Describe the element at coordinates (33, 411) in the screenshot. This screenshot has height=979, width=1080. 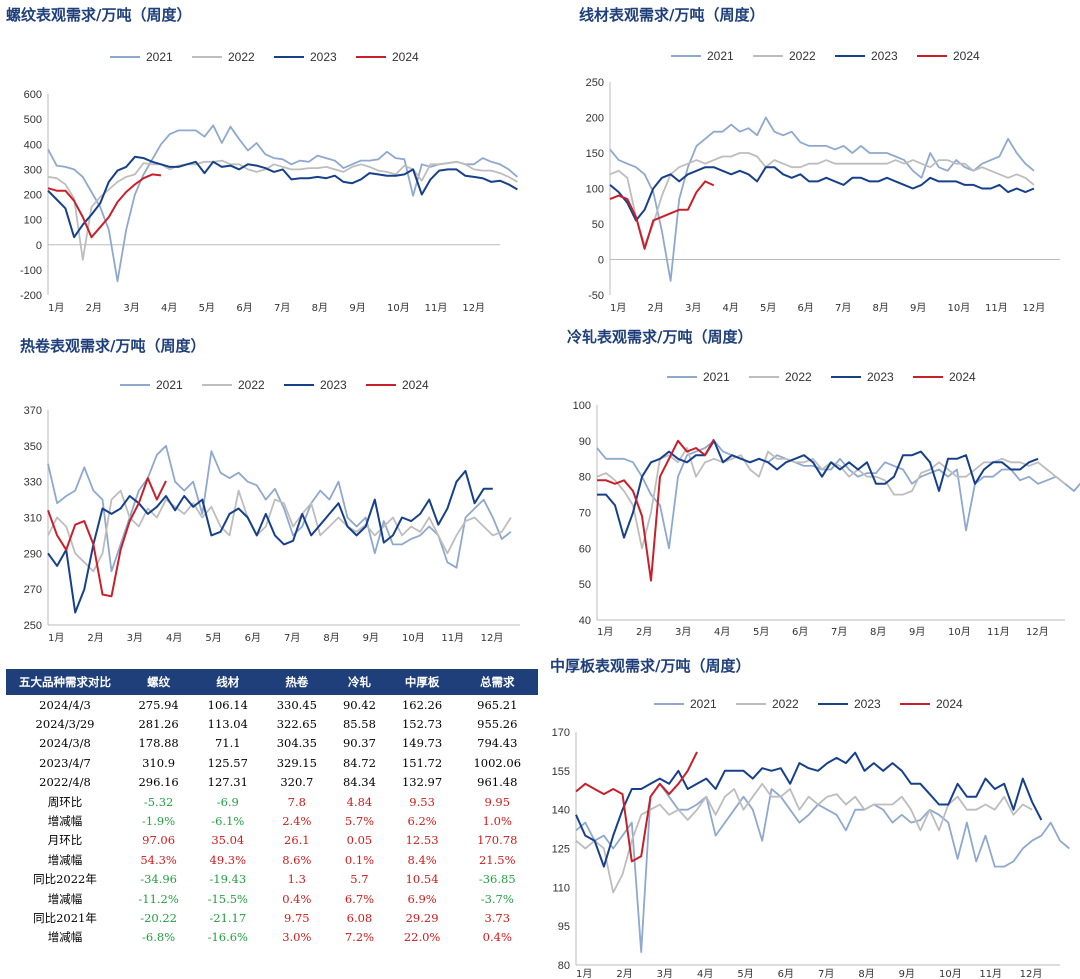
I see `y-tick-label: 370` at that location.